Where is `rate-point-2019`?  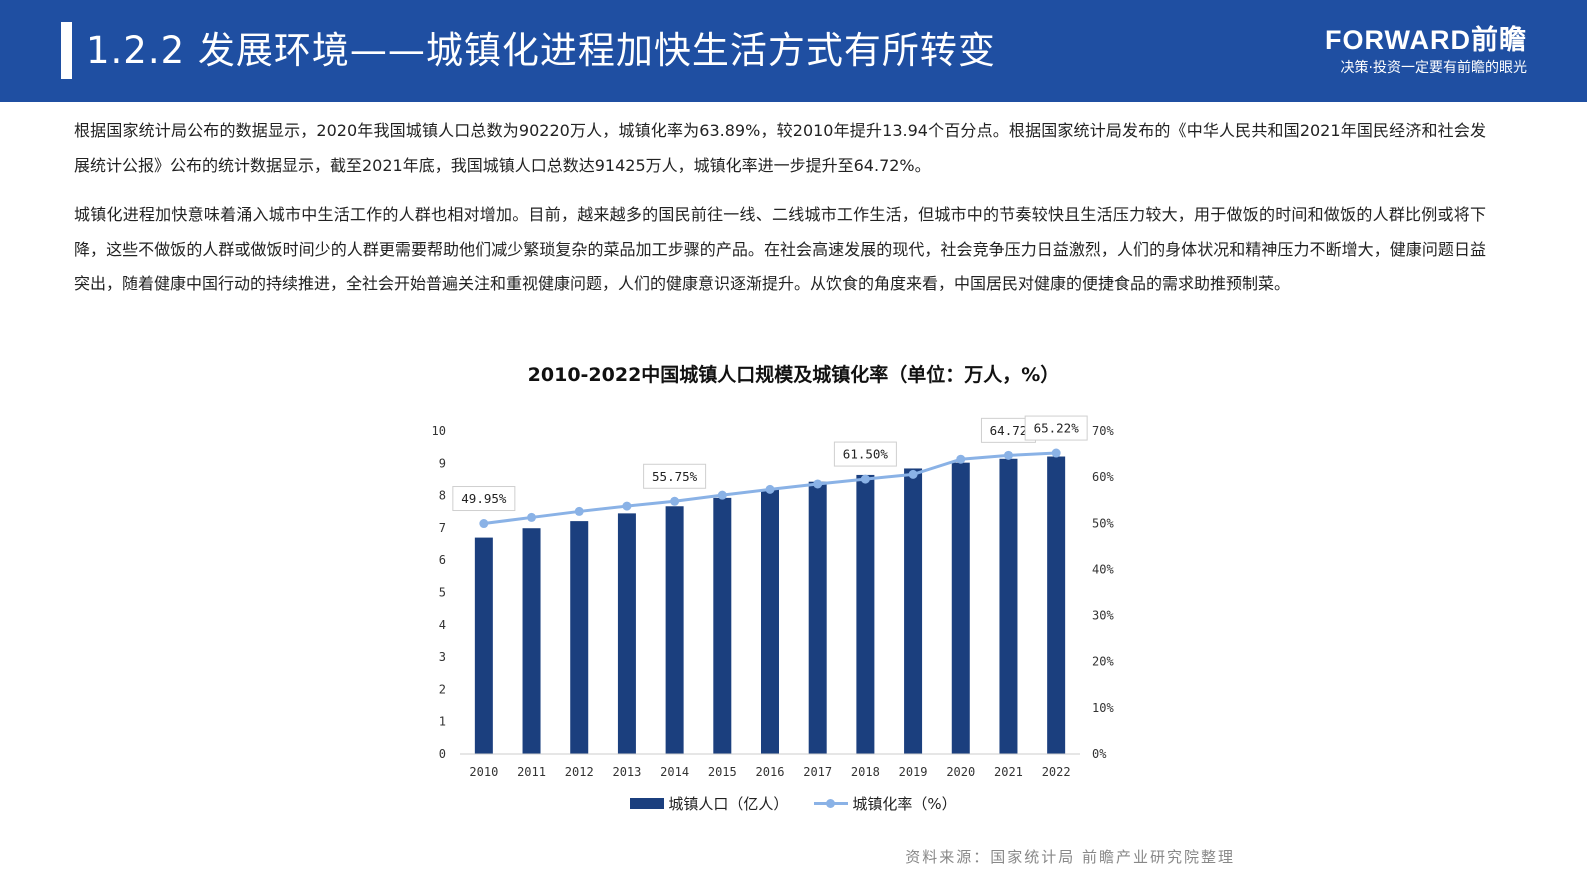 rate-point-2019 is located at coordinates (913, 474).